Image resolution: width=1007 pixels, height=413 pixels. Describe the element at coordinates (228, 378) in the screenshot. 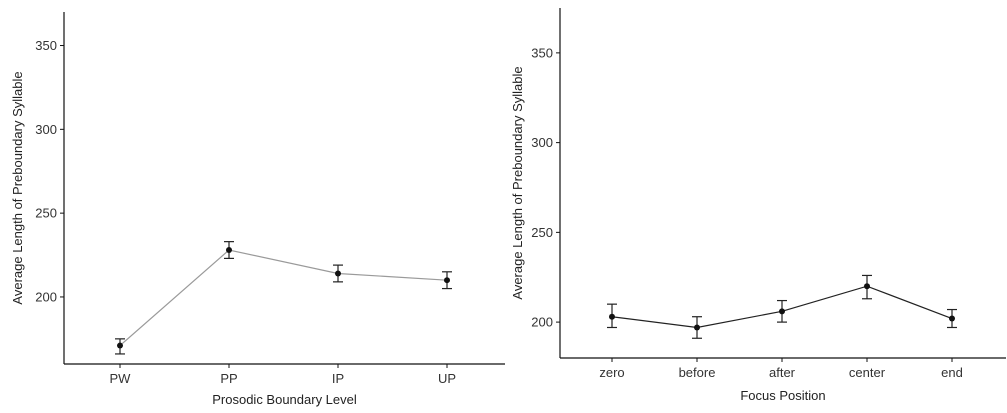

I see `x-tick-label: PP` at that location.